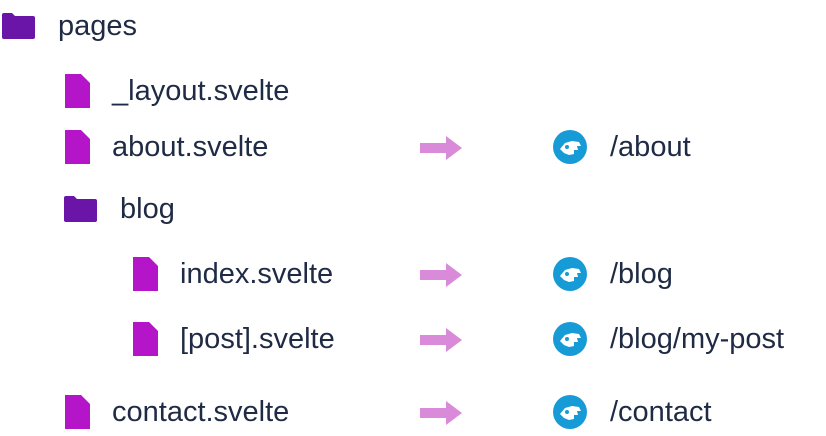 Image resolution: width=826 pixels, height=436 pixels. What do you see at coordinates (201, 91) in the screenshot?
I see `tree-item-label: _layout.svelte` at bounding box center [201, 91].